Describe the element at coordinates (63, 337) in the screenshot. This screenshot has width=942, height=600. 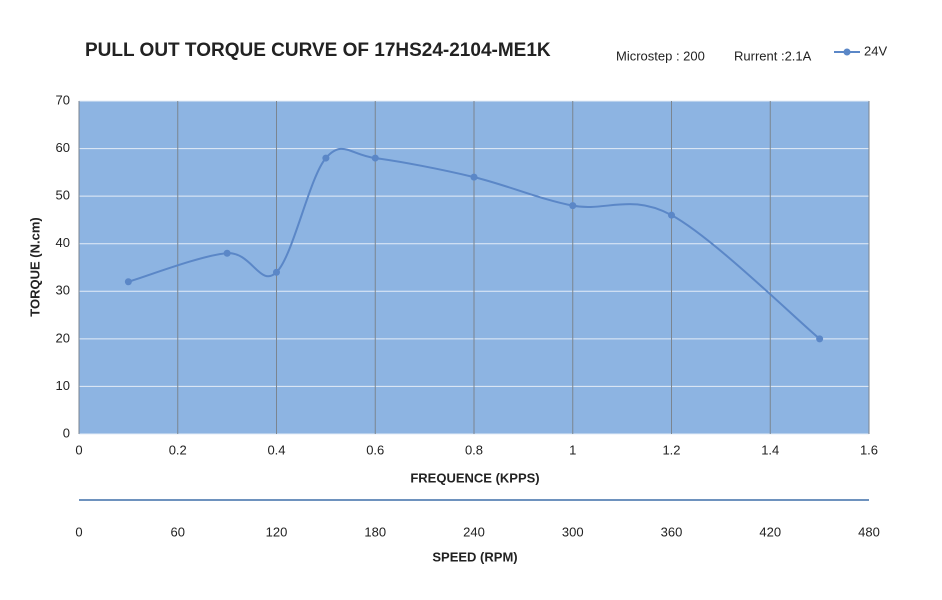
I see `y-tick-label: 20` at that location.